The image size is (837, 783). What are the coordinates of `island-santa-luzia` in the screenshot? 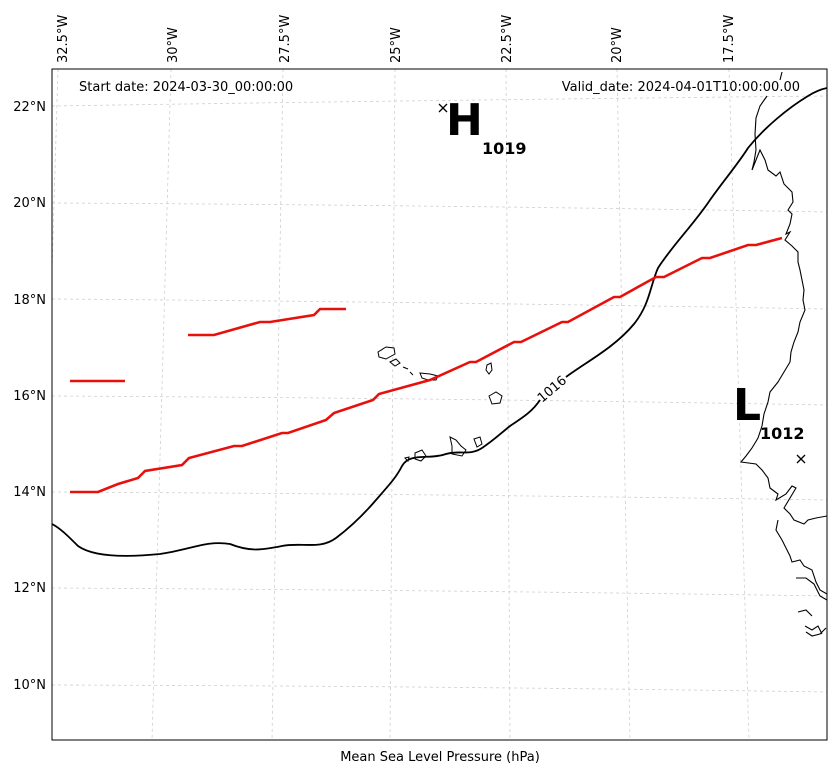 It's located at (408, 371).